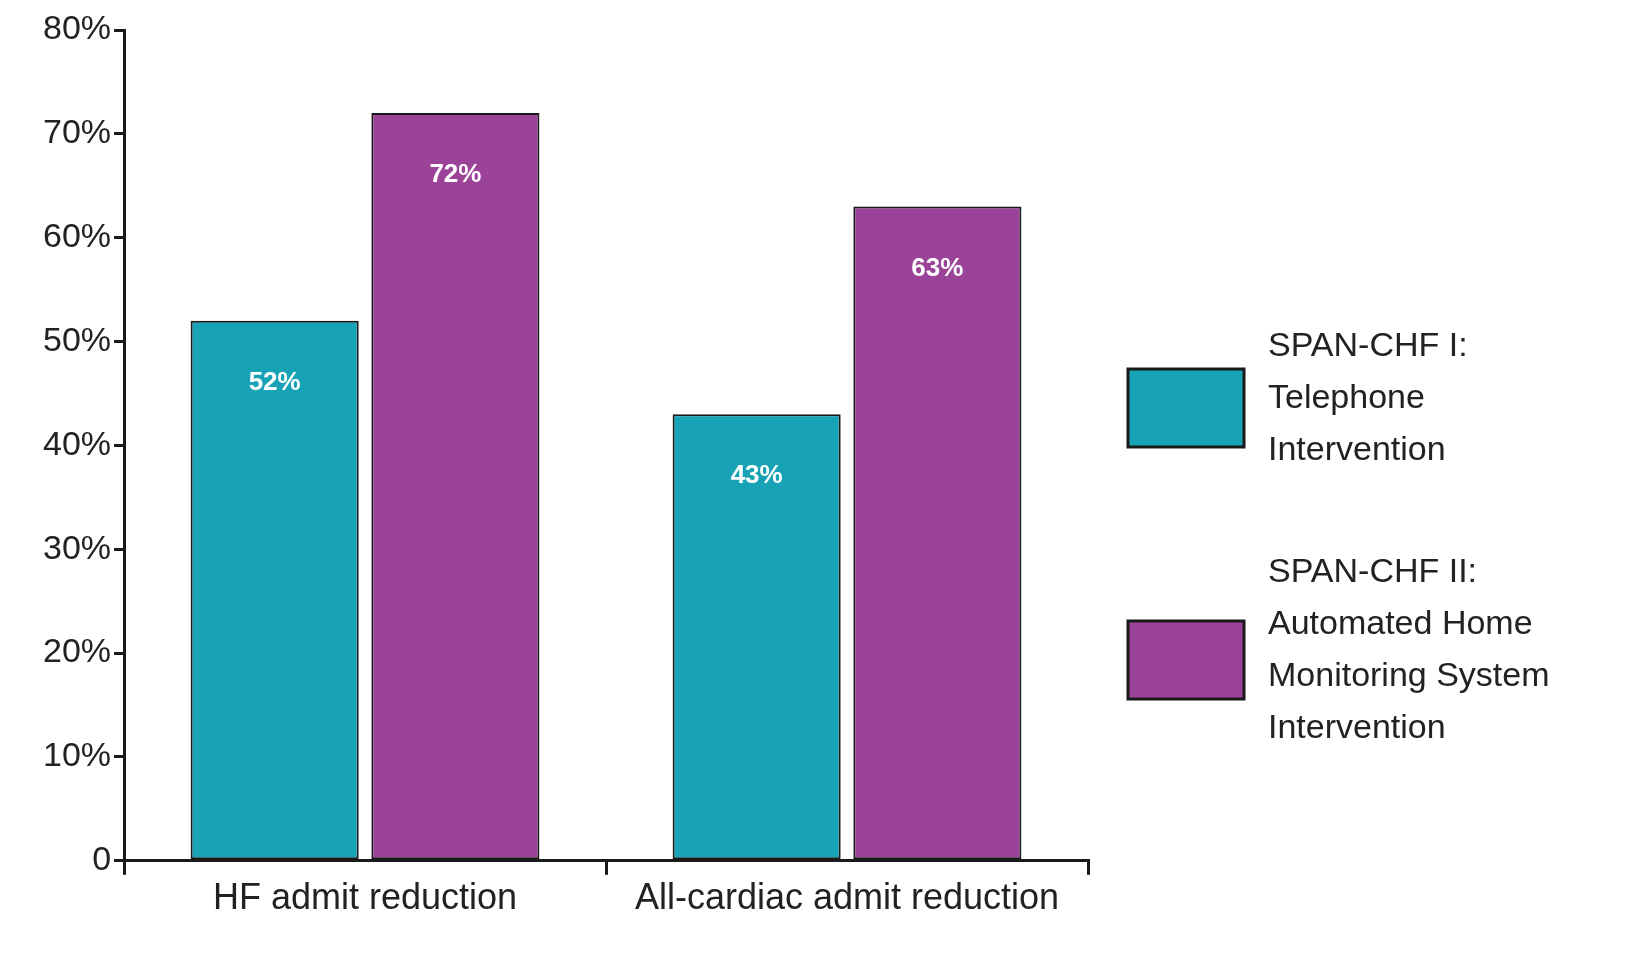  What do you see at coordinates (77, 754) in the screenshot?
I see `y-tick-label: 10%` at bounding box center [77, 754].